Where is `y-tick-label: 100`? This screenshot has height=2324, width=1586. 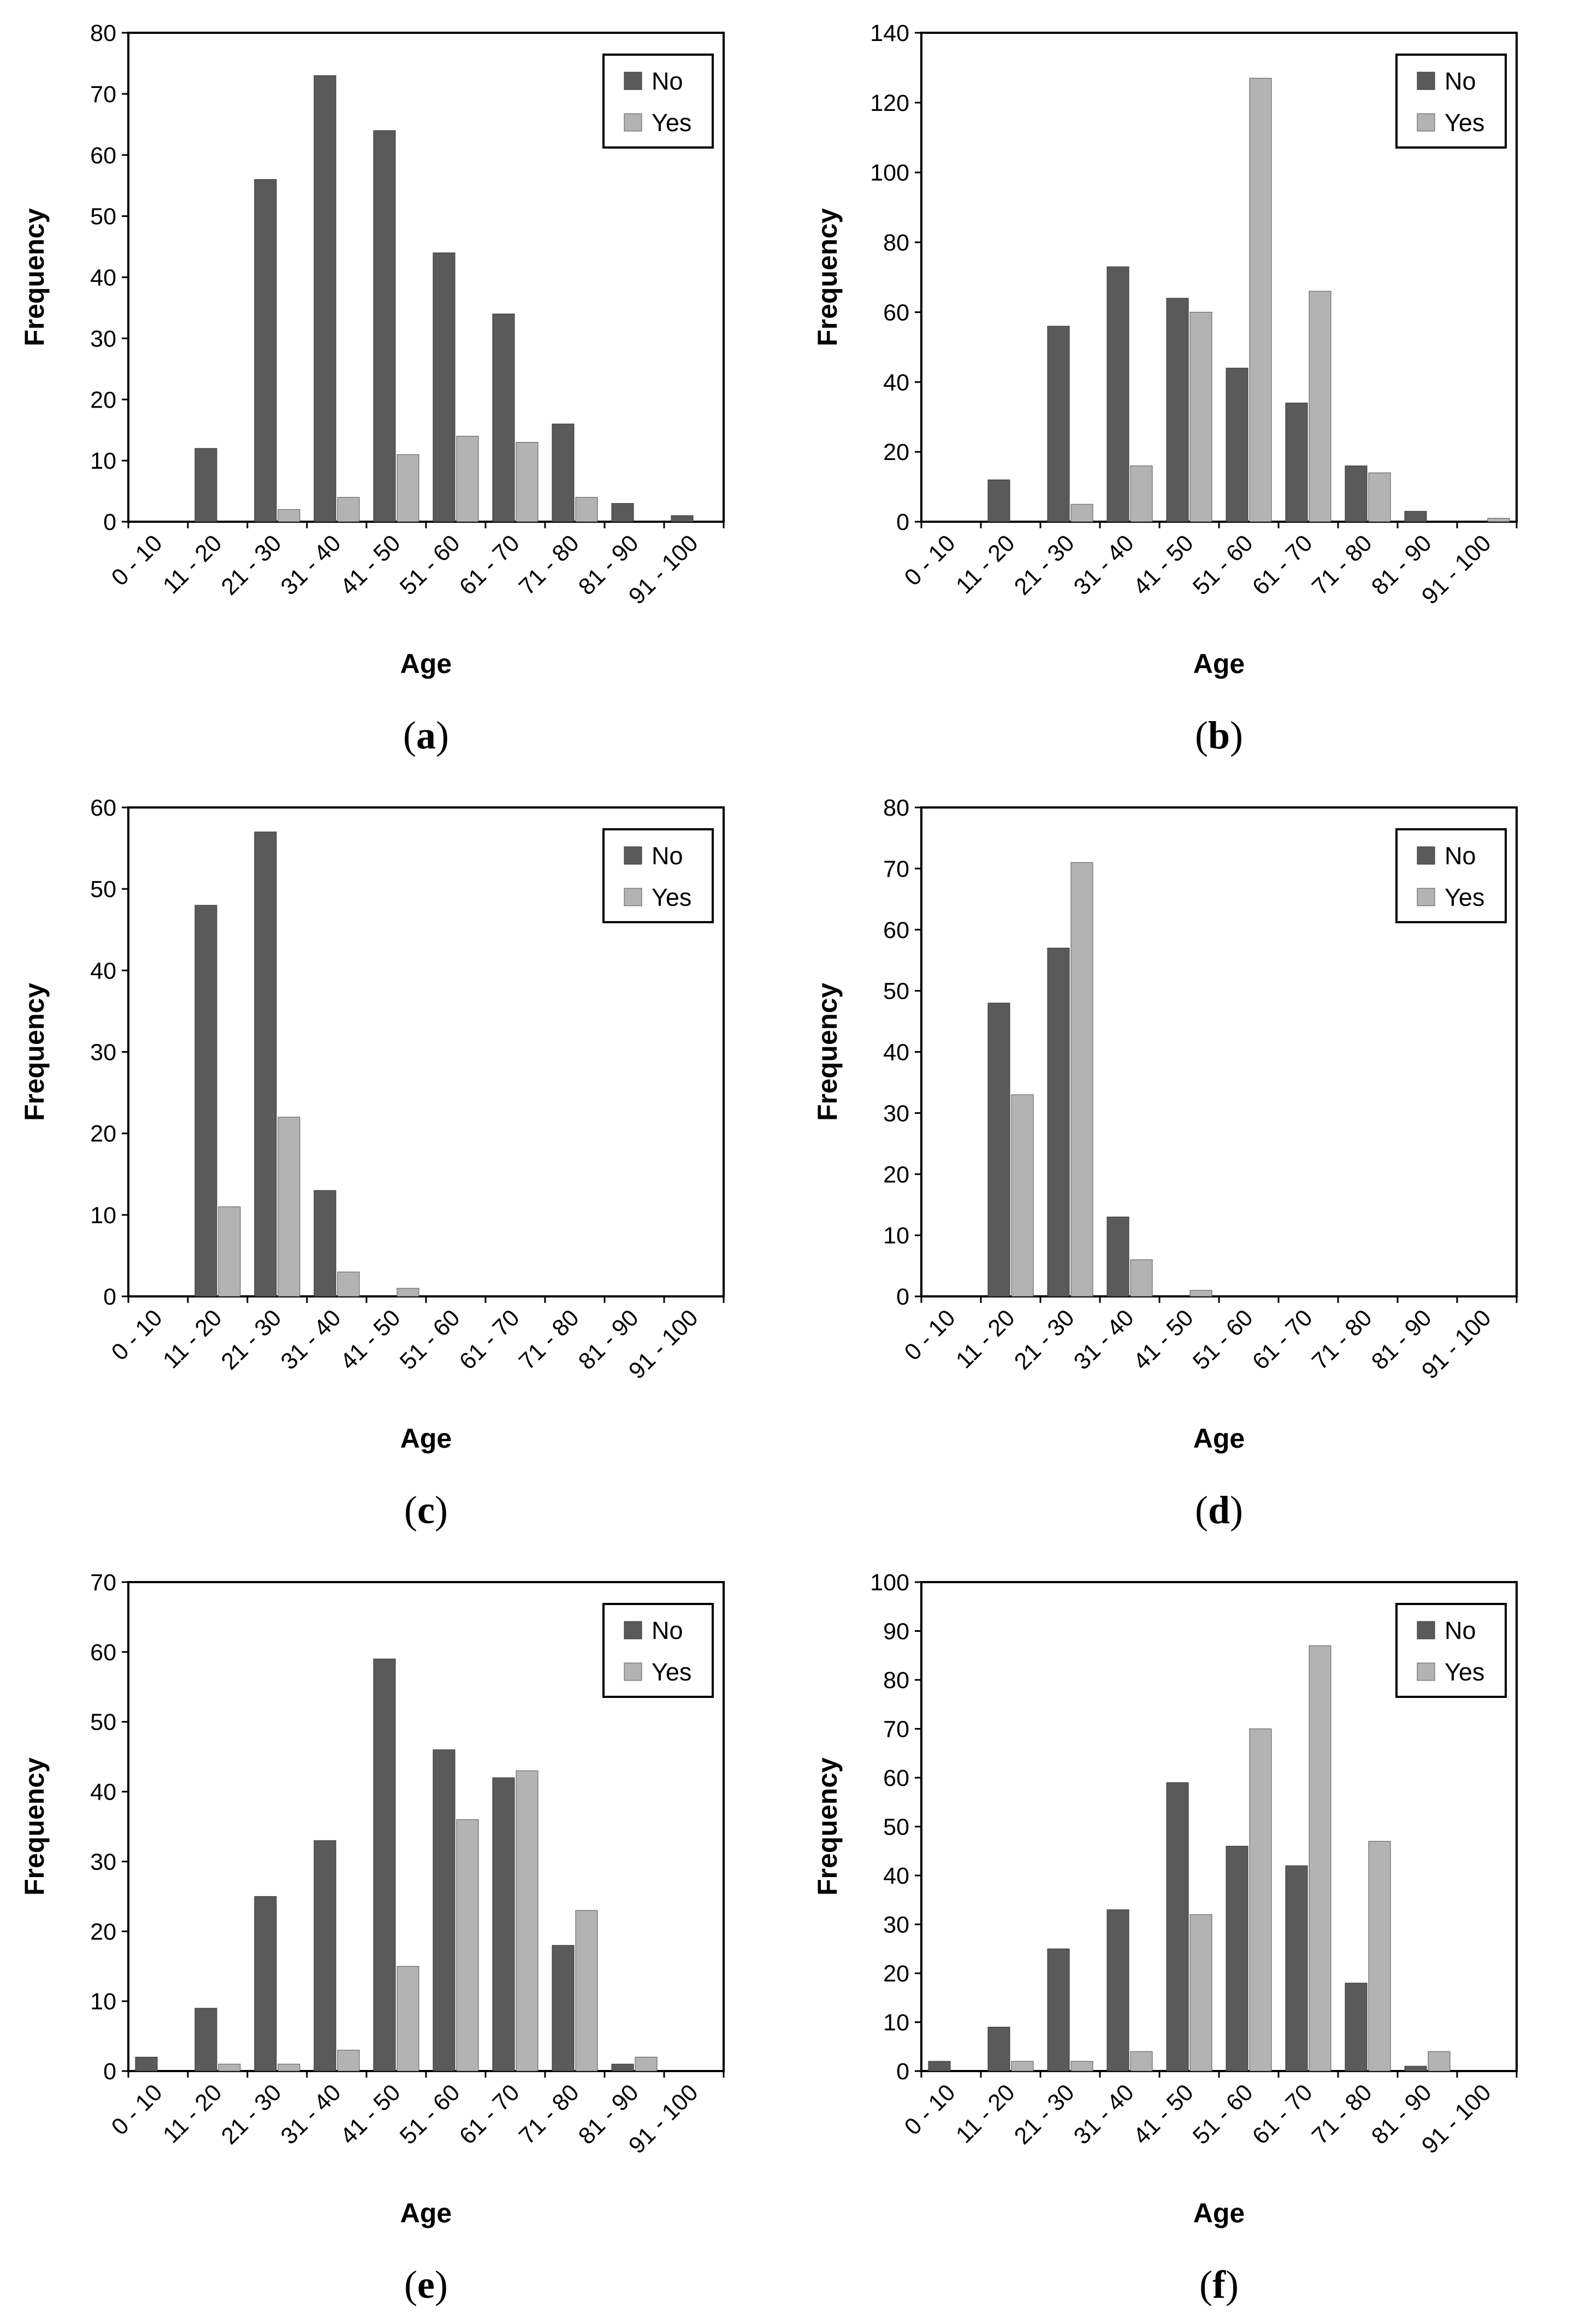
y-tick-label: 100 is located at coordinates (890, 1583).